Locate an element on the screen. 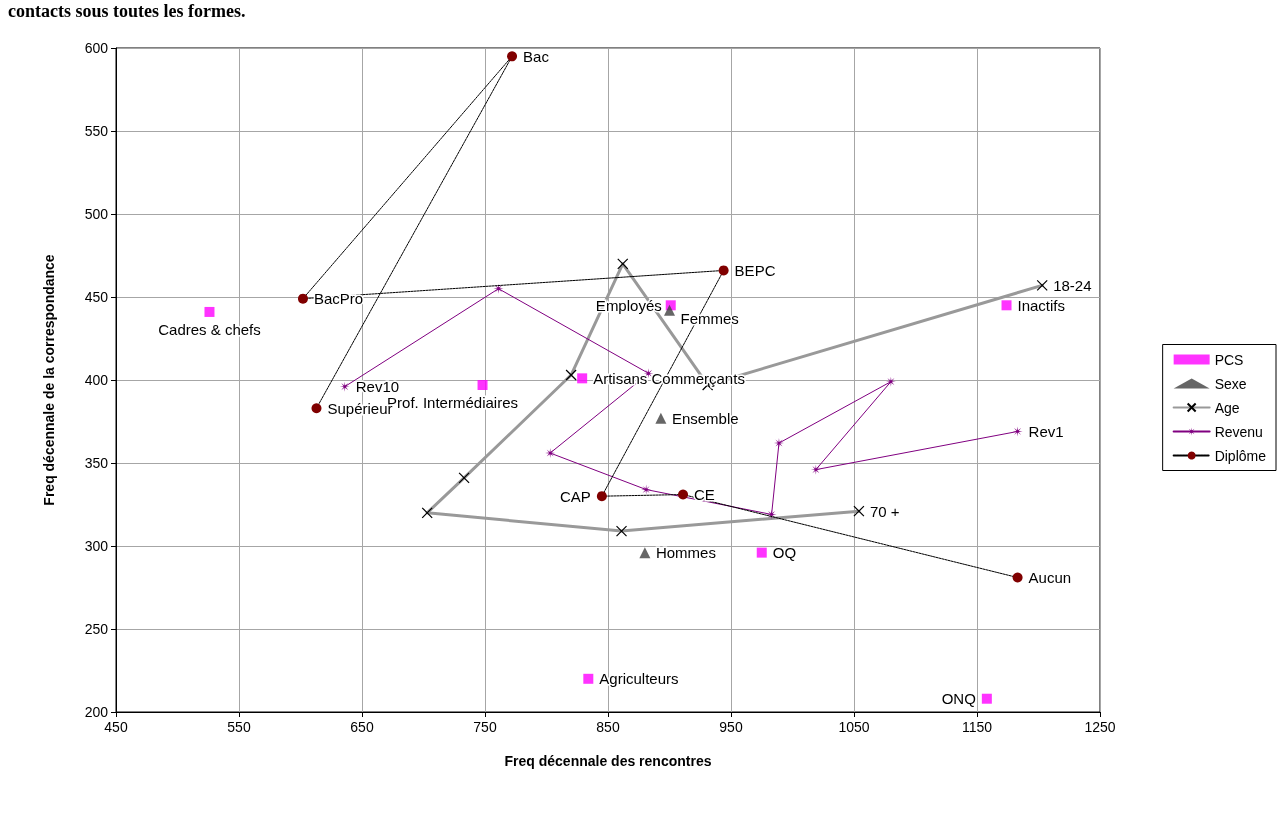  annotation: Cadres & chefs is located at coordinates (209, 329).